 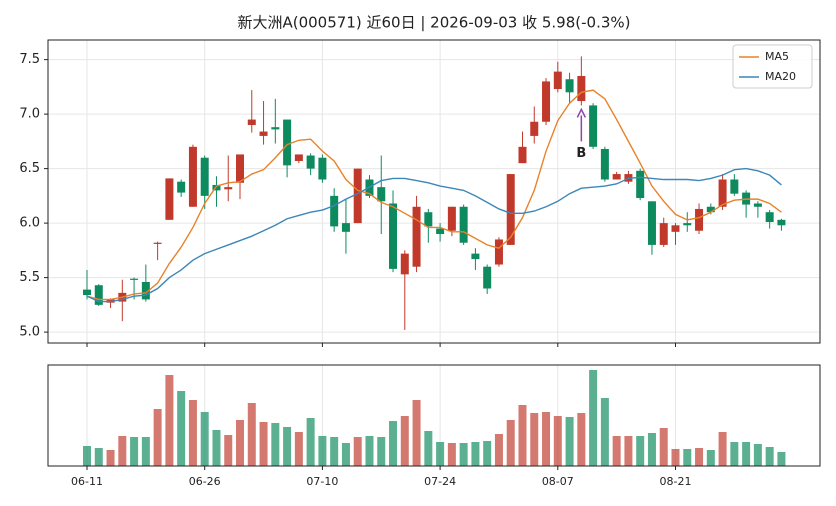 What do you see at coordinates (87, 481) in the screenshot?
I see `x-tick-label: 06-11` at bounding box center [87, 481].